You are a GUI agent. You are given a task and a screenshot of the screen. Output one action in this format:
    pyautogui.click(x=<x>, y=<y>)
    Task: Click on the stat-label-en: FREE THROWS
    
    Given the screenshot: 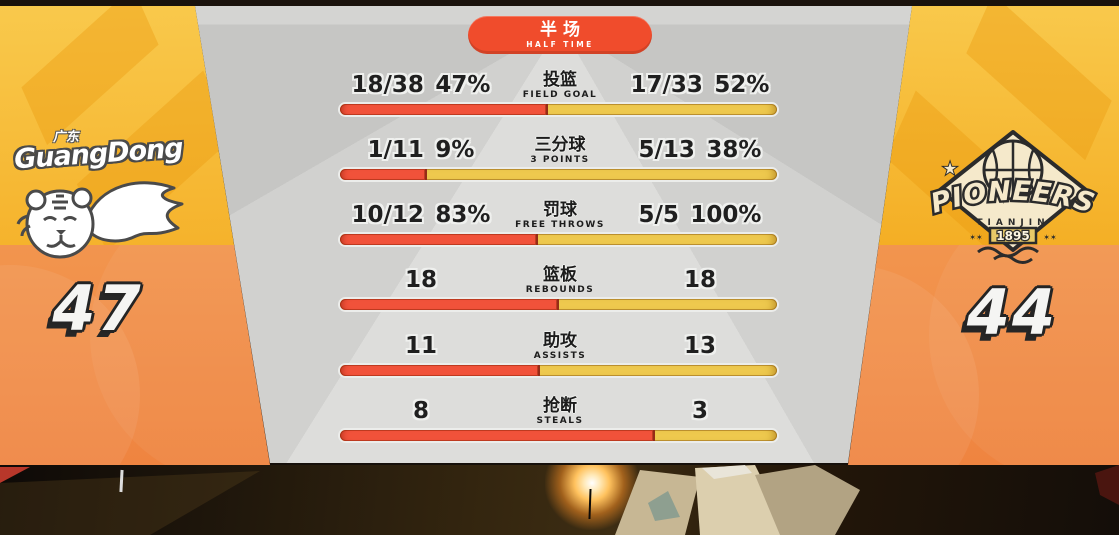 What is the action you would take?
    pyautogui.click(x=560, y=225)
    